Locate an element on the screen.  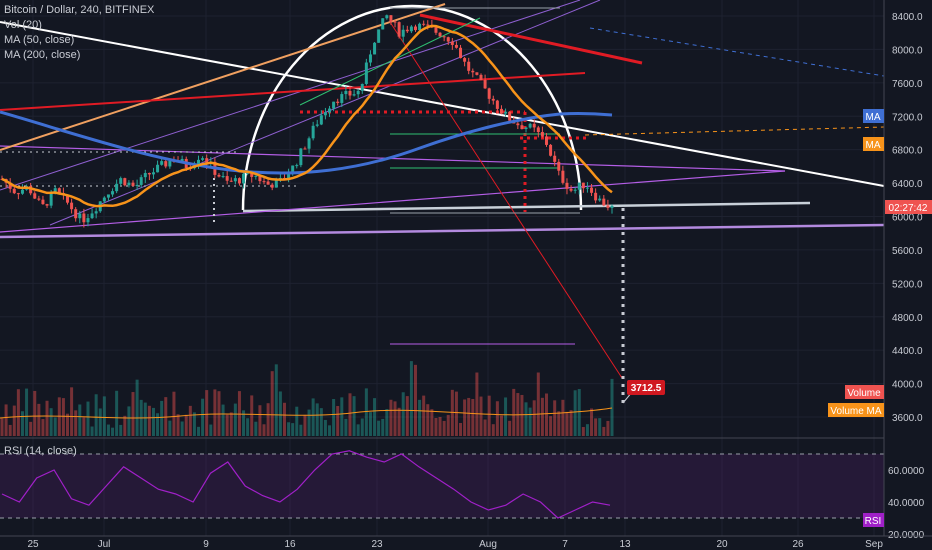
price-tick-label: 4400.0 is located at coordinates (907, 351).